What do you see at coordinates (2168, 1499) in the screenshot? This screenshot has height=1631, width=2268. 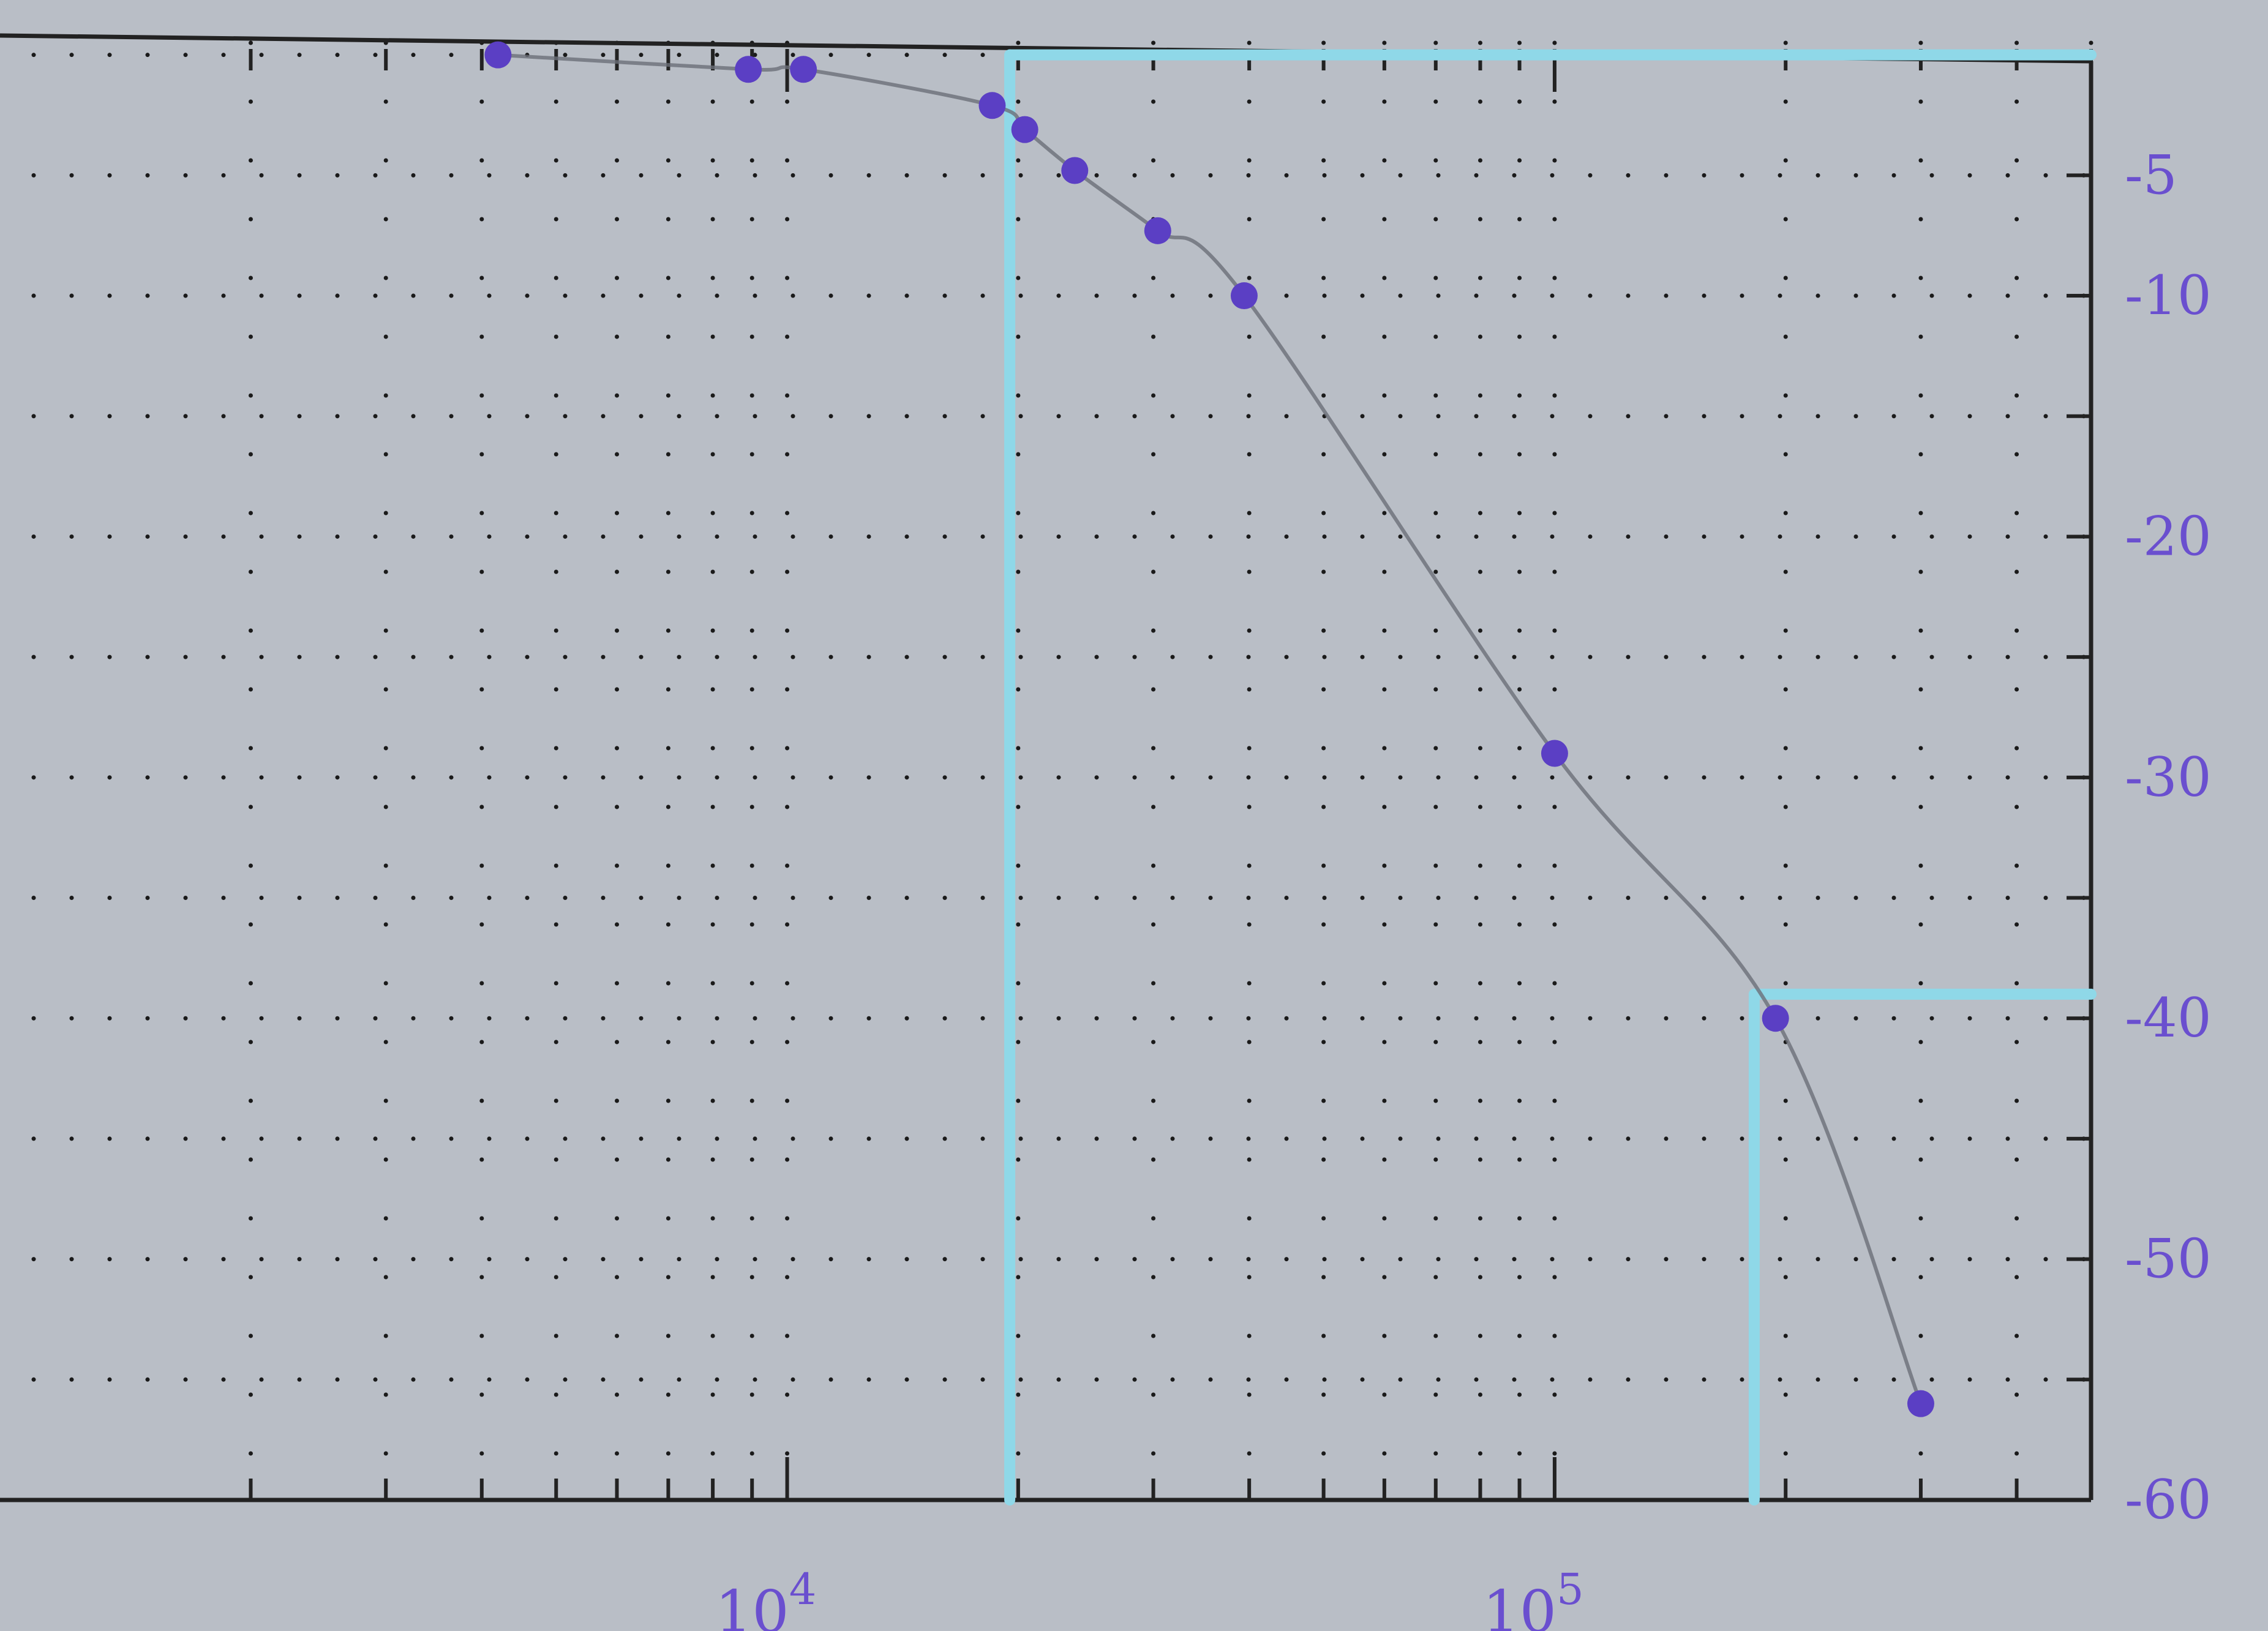 I see `y-tick-label: -60` at bounding box center [2168, 1499].